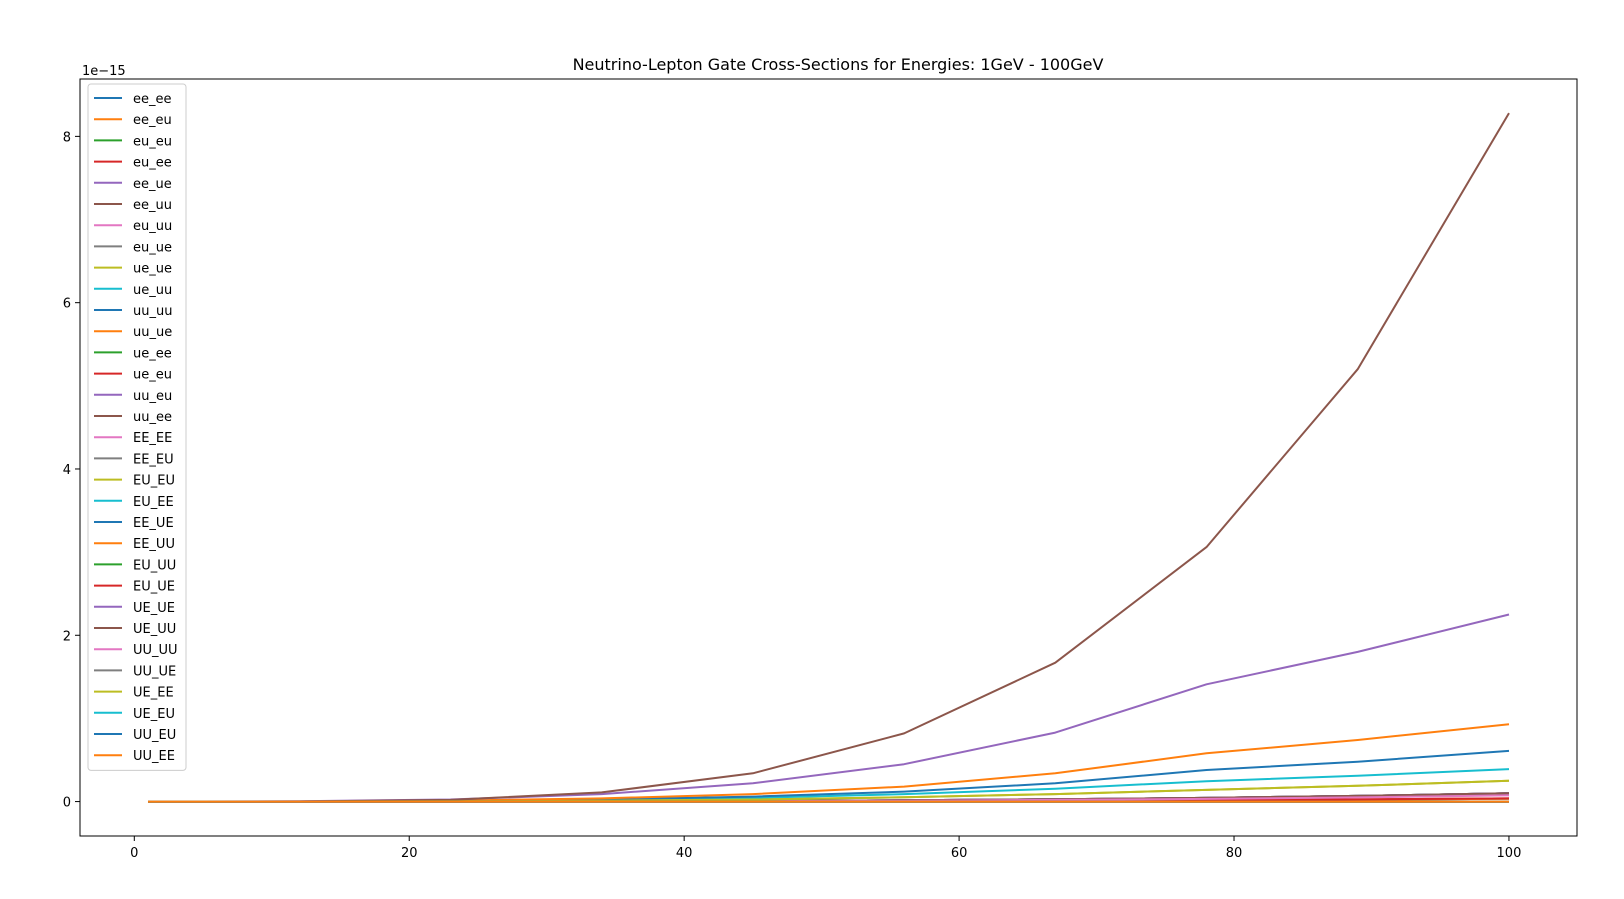  Describe the element at coordinates (152, 99) in the screenshot. I see `legend-label: ee_ee` at that location.